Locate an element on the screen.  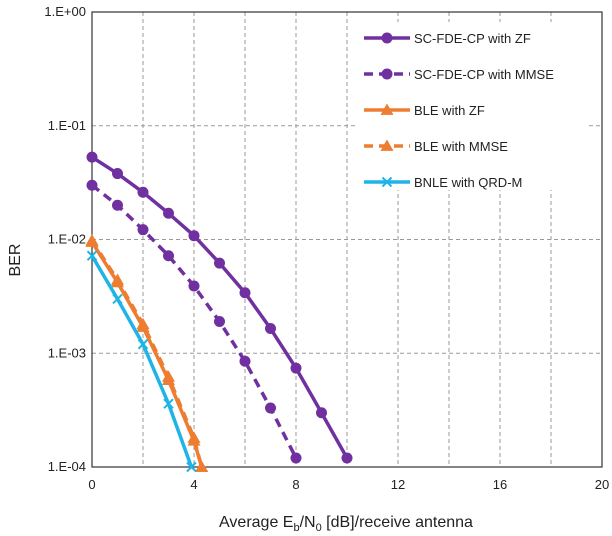
legend-label: SC-FDE-CP with MMSE is located at coordinates (484, 74).